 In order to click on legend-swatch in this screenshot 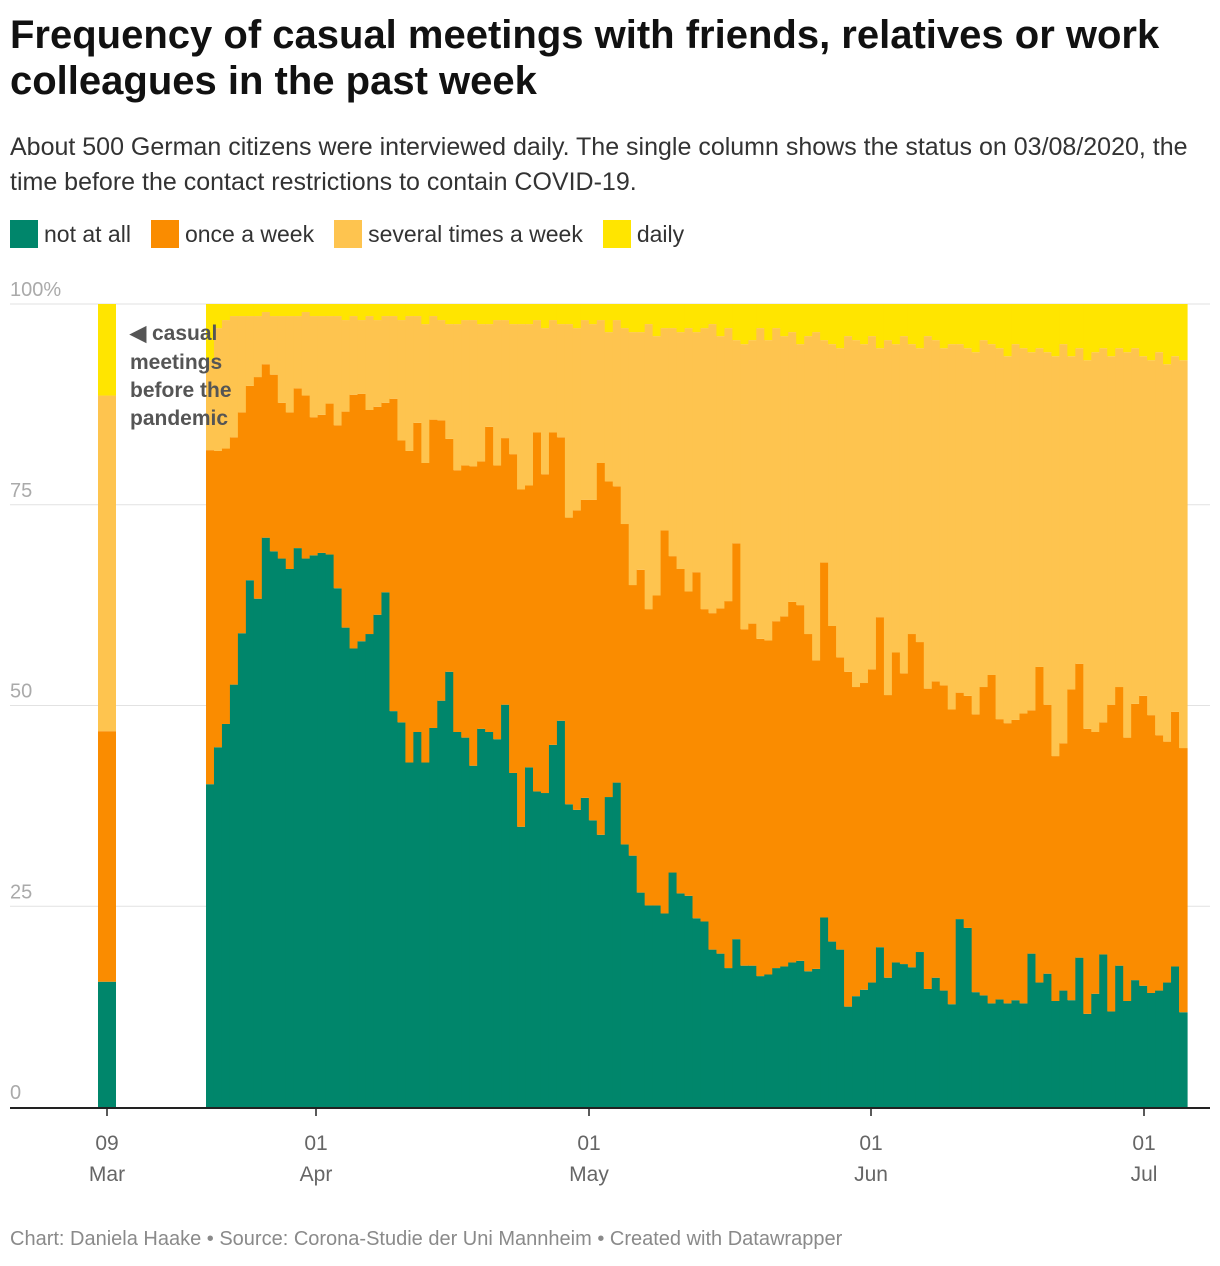, I will do `click(348, 234)`.